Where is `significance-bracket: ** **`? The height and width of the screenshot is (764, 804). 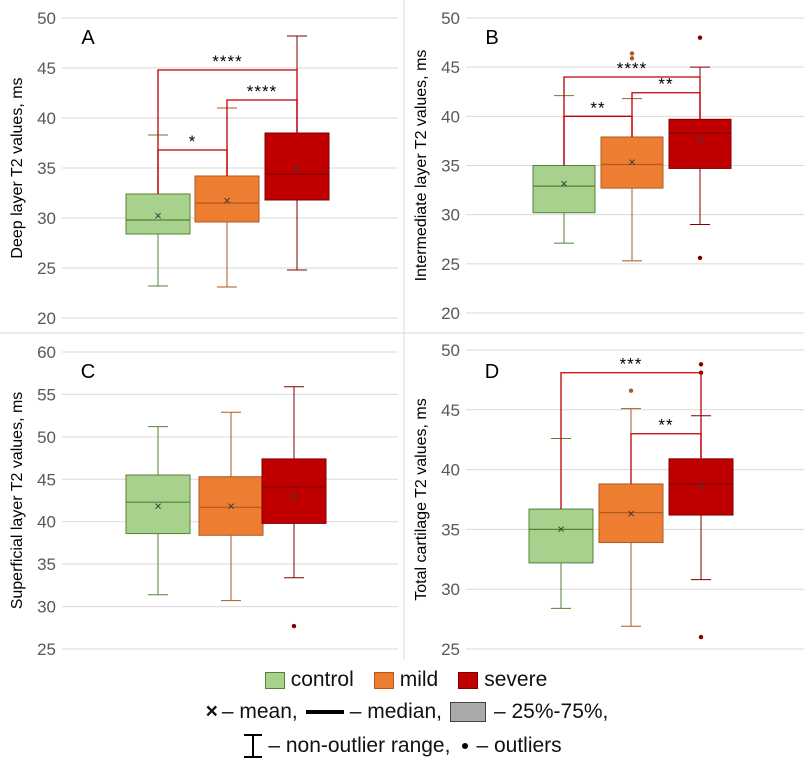 significance-bracket: ** ** is located at coordinates (632, 112).